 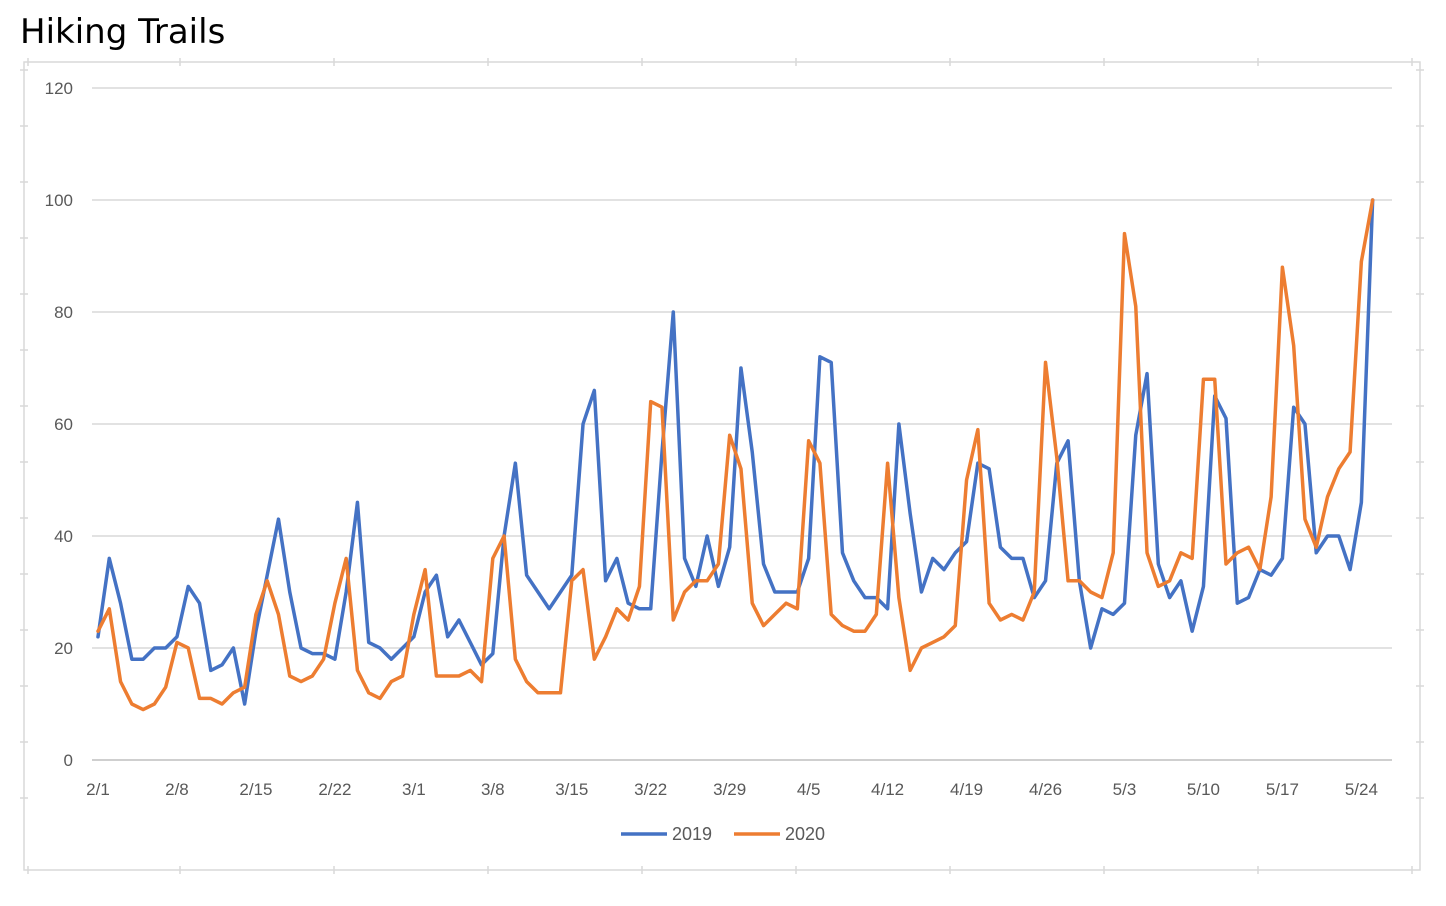 I want to click on x-tick-label: 2/1, so click(x=98, y=789).